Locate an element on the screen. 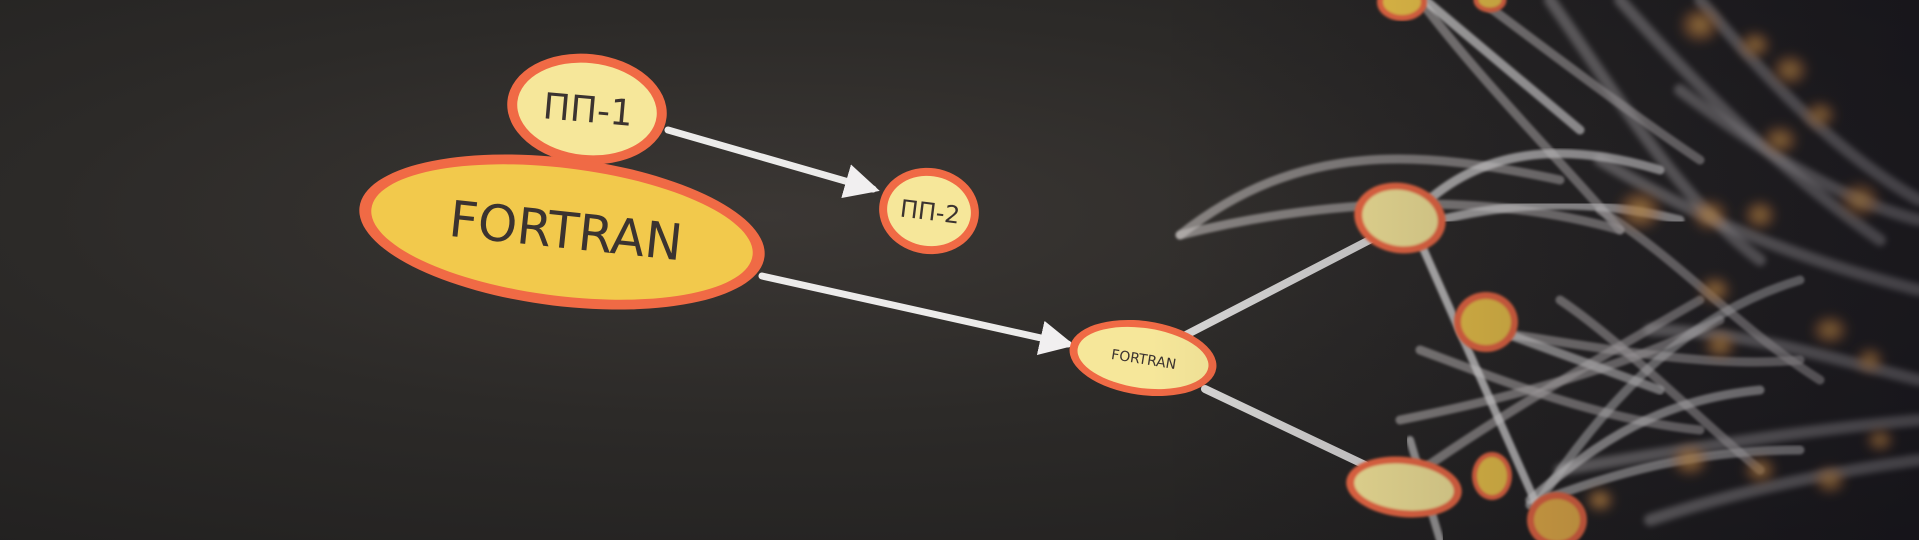 Image resolution: width=1919 pixels, height=540 pixels. edge-node-a-hub is located at coordinates (1478, 373).